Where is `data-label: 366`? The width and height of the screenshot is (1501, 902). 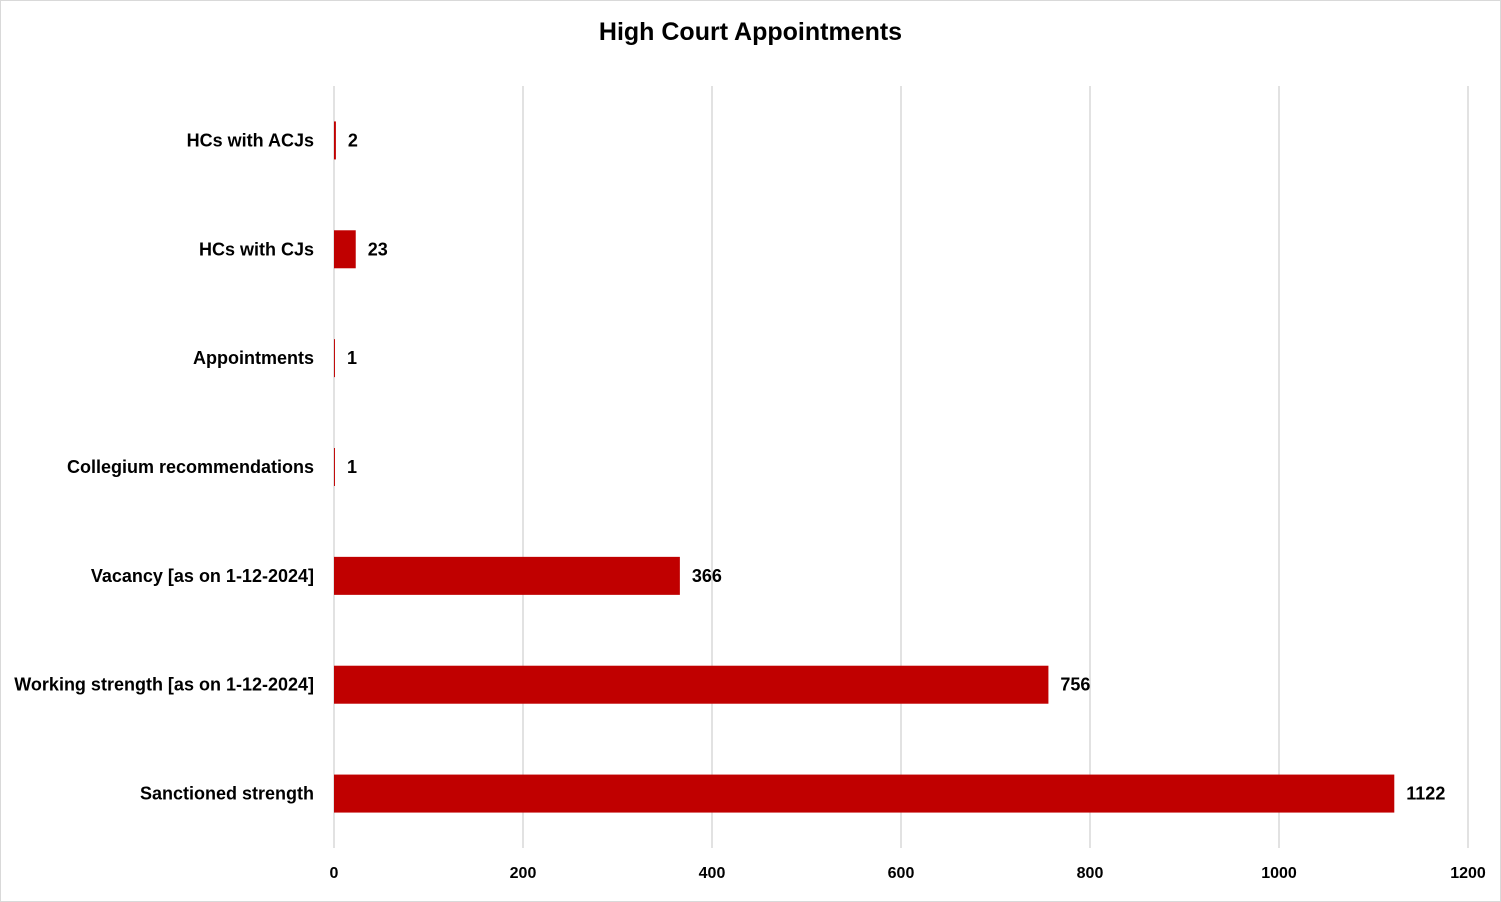 data-label: 366 is located at coordinates (707, 576).